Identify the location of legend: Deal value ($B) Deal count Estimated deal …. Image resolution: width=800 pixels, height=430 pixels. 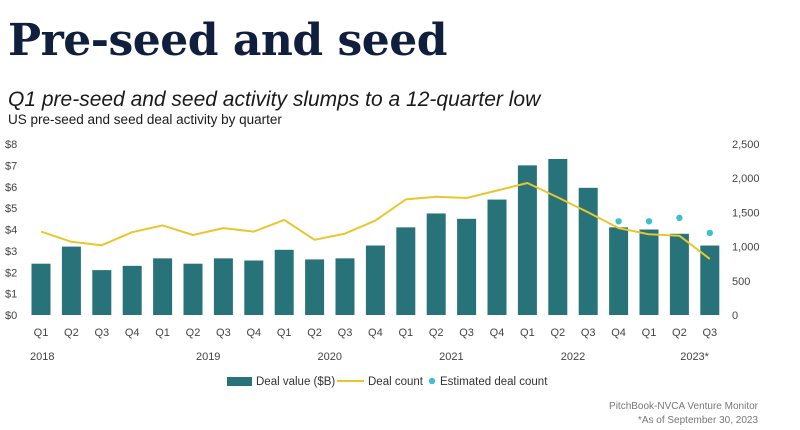
(387, 382).